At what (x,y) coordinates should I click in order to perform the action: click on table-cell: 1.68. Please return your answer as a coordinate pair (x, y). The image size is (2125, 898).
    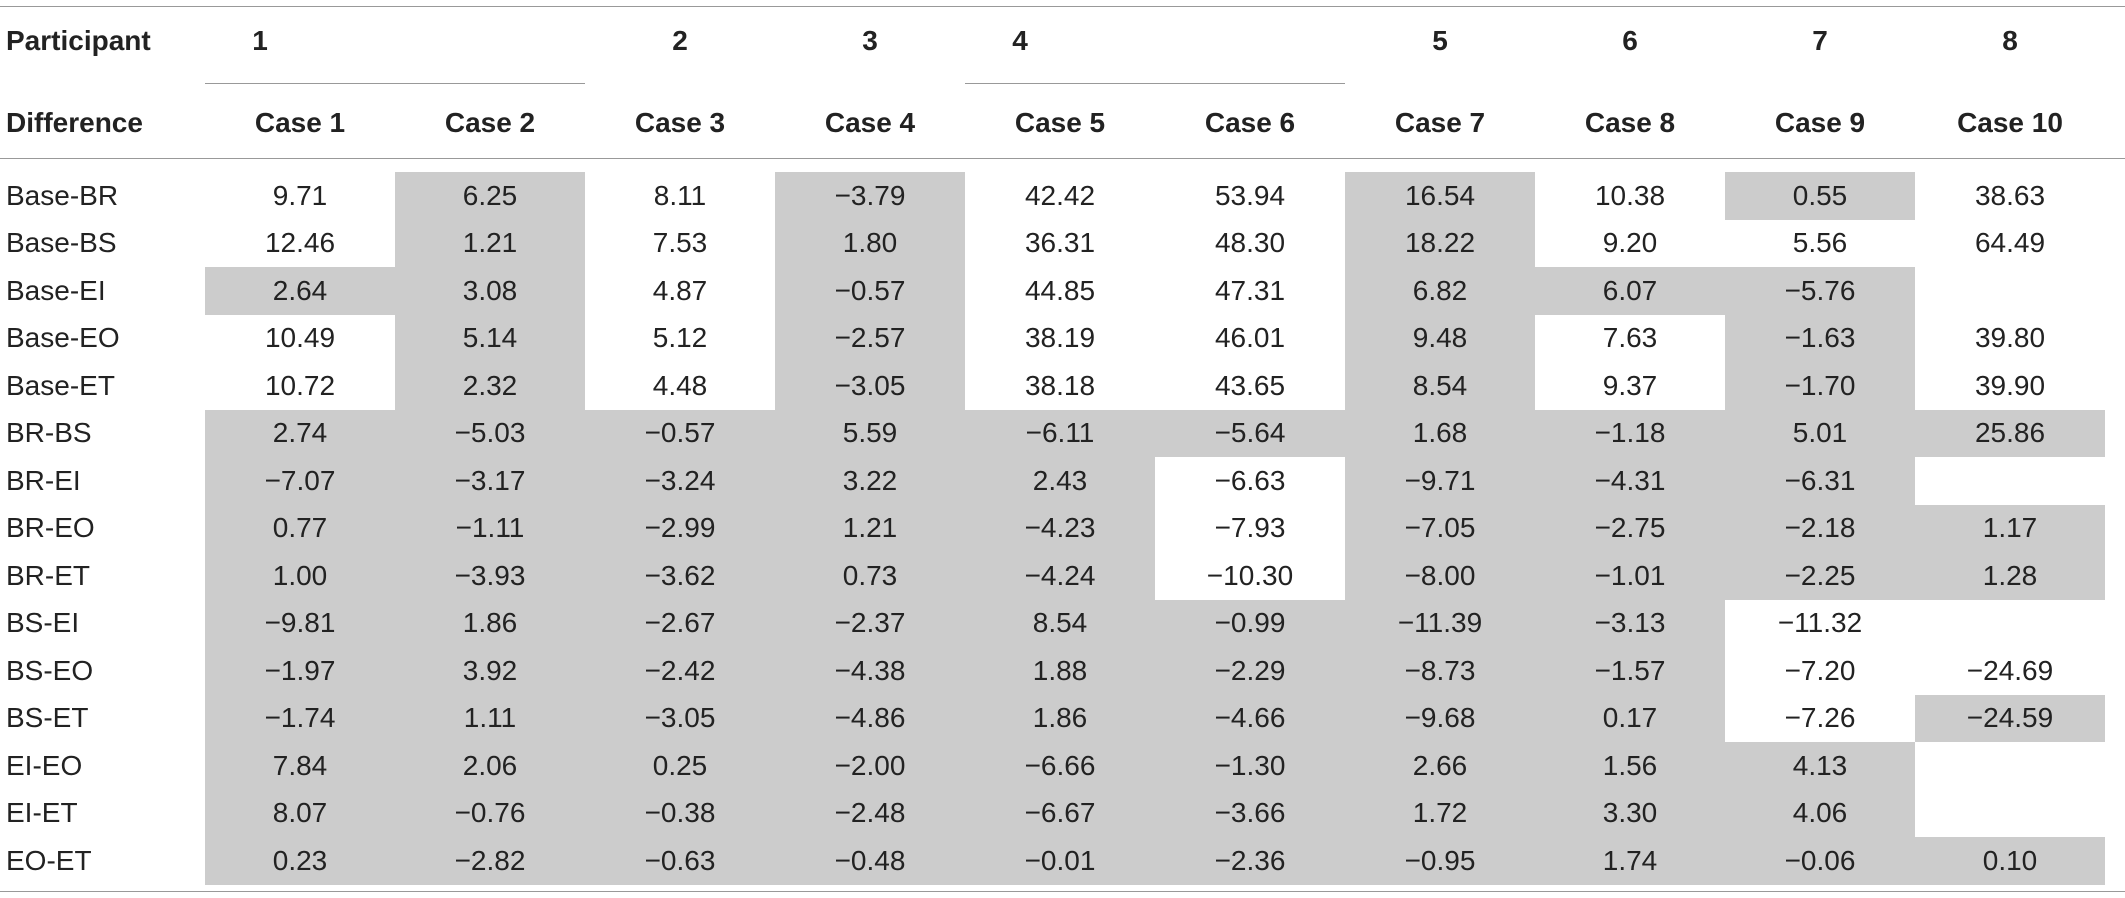
    Looking at the image, I should click on (1440, 433).